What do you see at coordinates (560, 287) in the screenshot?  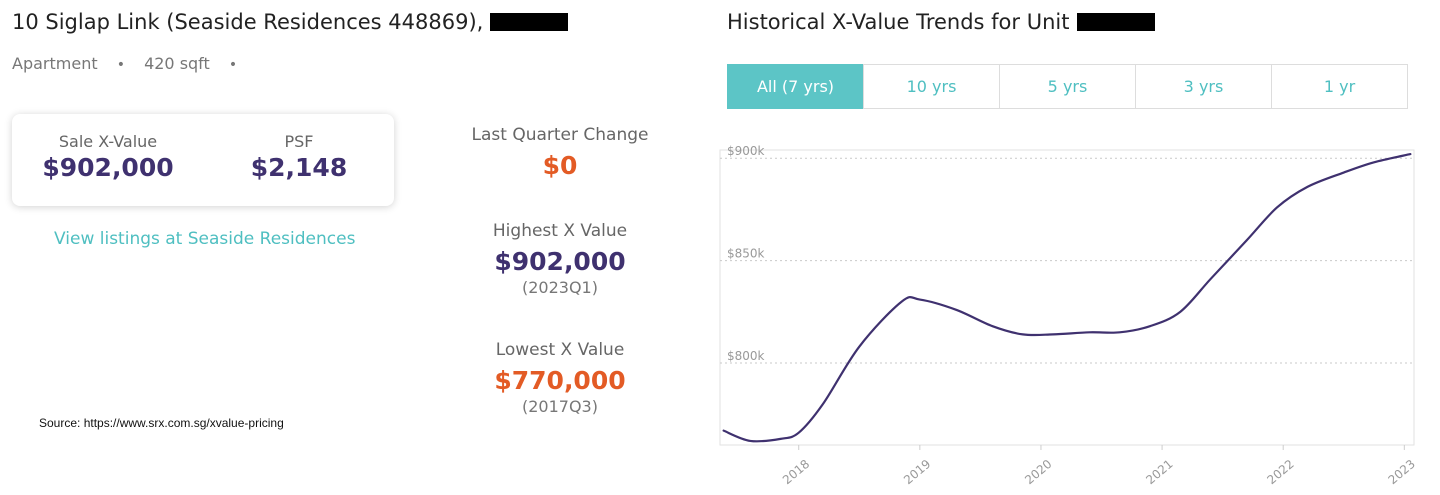 I see `highest-x-value-period: (2023Q1)` at bounding box center [560, 287].